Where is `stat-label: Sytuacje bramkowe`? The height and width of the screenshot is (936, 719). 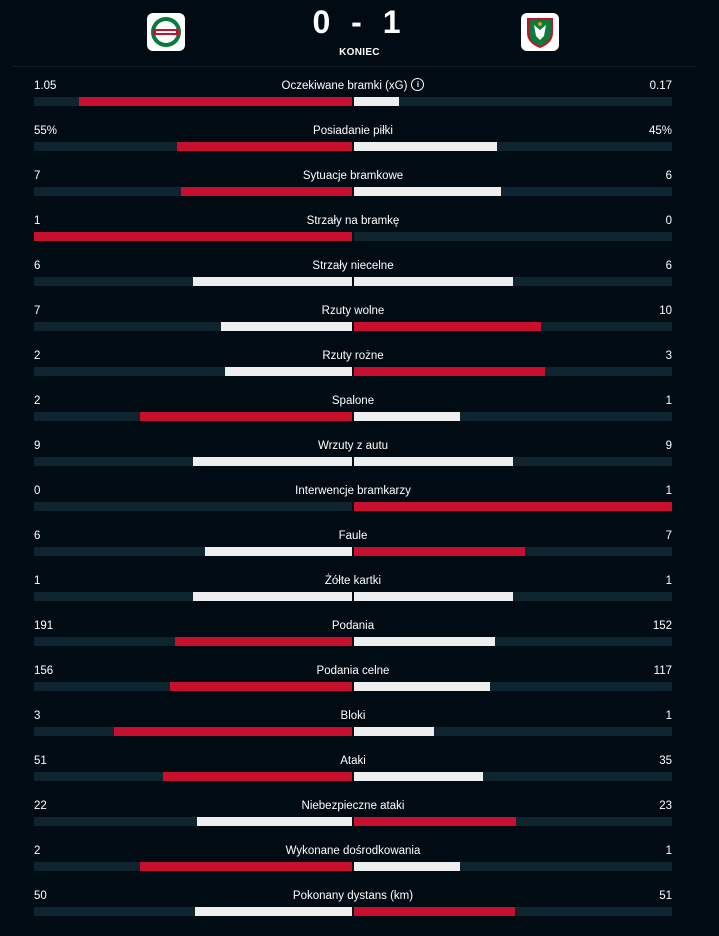
stat-label: Sytuacje bramkowe is located at coordinates (353, 176).